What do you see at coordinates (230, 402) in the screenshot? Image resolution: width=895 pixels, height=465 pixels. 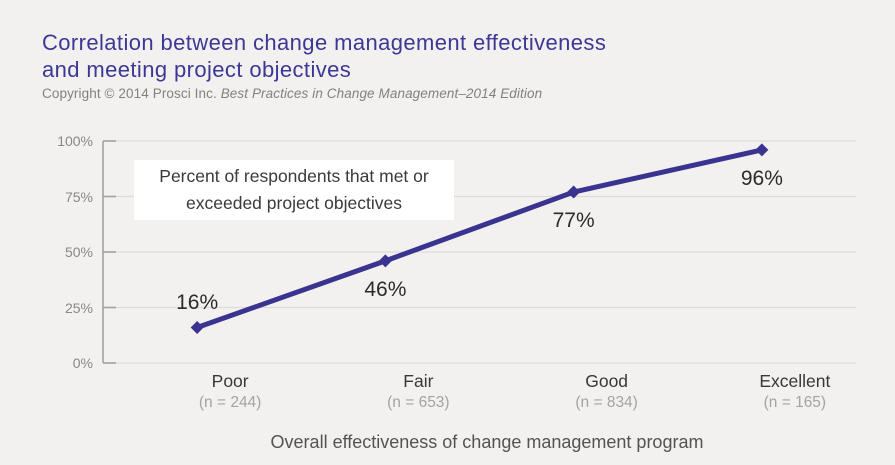 I see `category-n-label: (n = 244)` at bounding box center [230, 402].